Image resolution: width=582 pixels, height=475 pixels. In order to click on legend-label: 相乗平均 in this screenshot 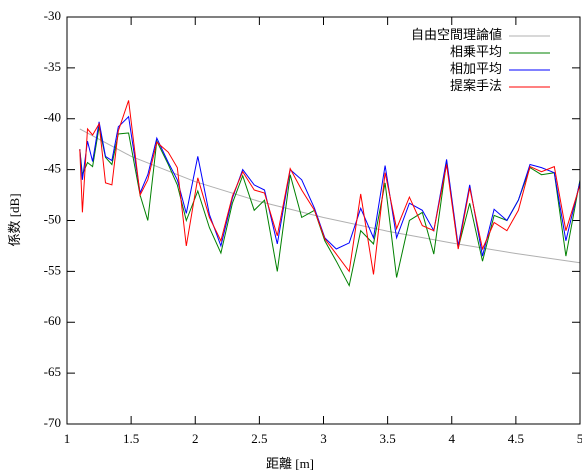, I will do `click(476, 51)`.